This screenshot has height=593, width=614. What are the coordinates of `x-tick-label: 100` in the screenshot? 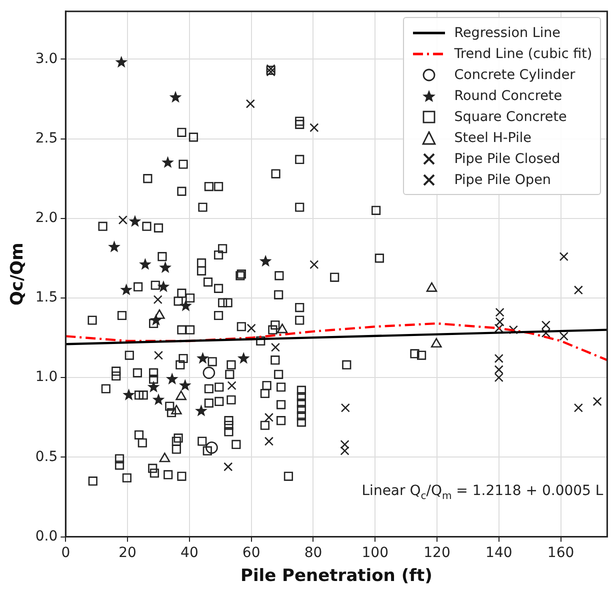 It's located at (375, 552).